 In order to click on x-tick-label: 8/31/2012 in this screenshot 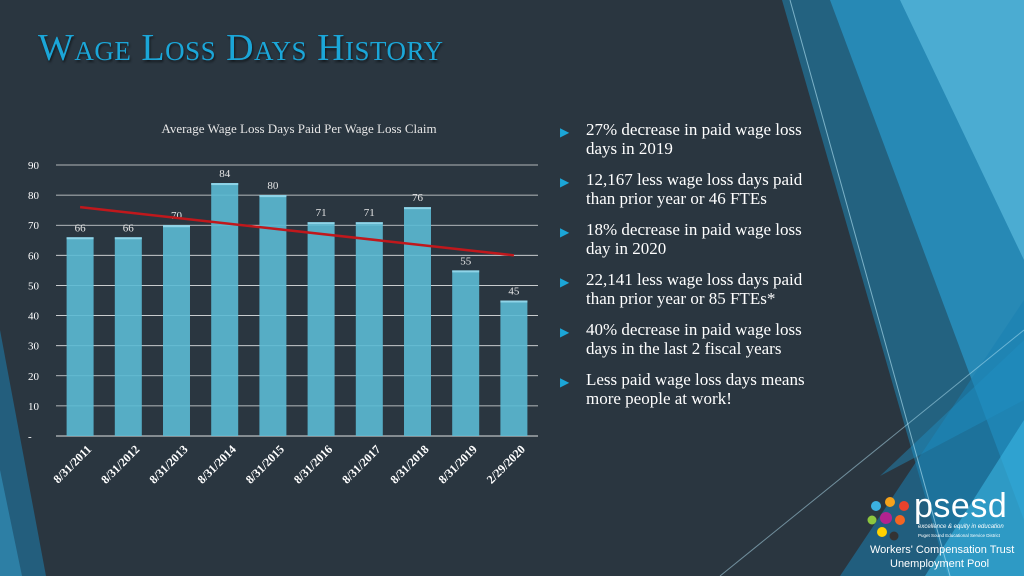, I will do `click(120, 464)`.